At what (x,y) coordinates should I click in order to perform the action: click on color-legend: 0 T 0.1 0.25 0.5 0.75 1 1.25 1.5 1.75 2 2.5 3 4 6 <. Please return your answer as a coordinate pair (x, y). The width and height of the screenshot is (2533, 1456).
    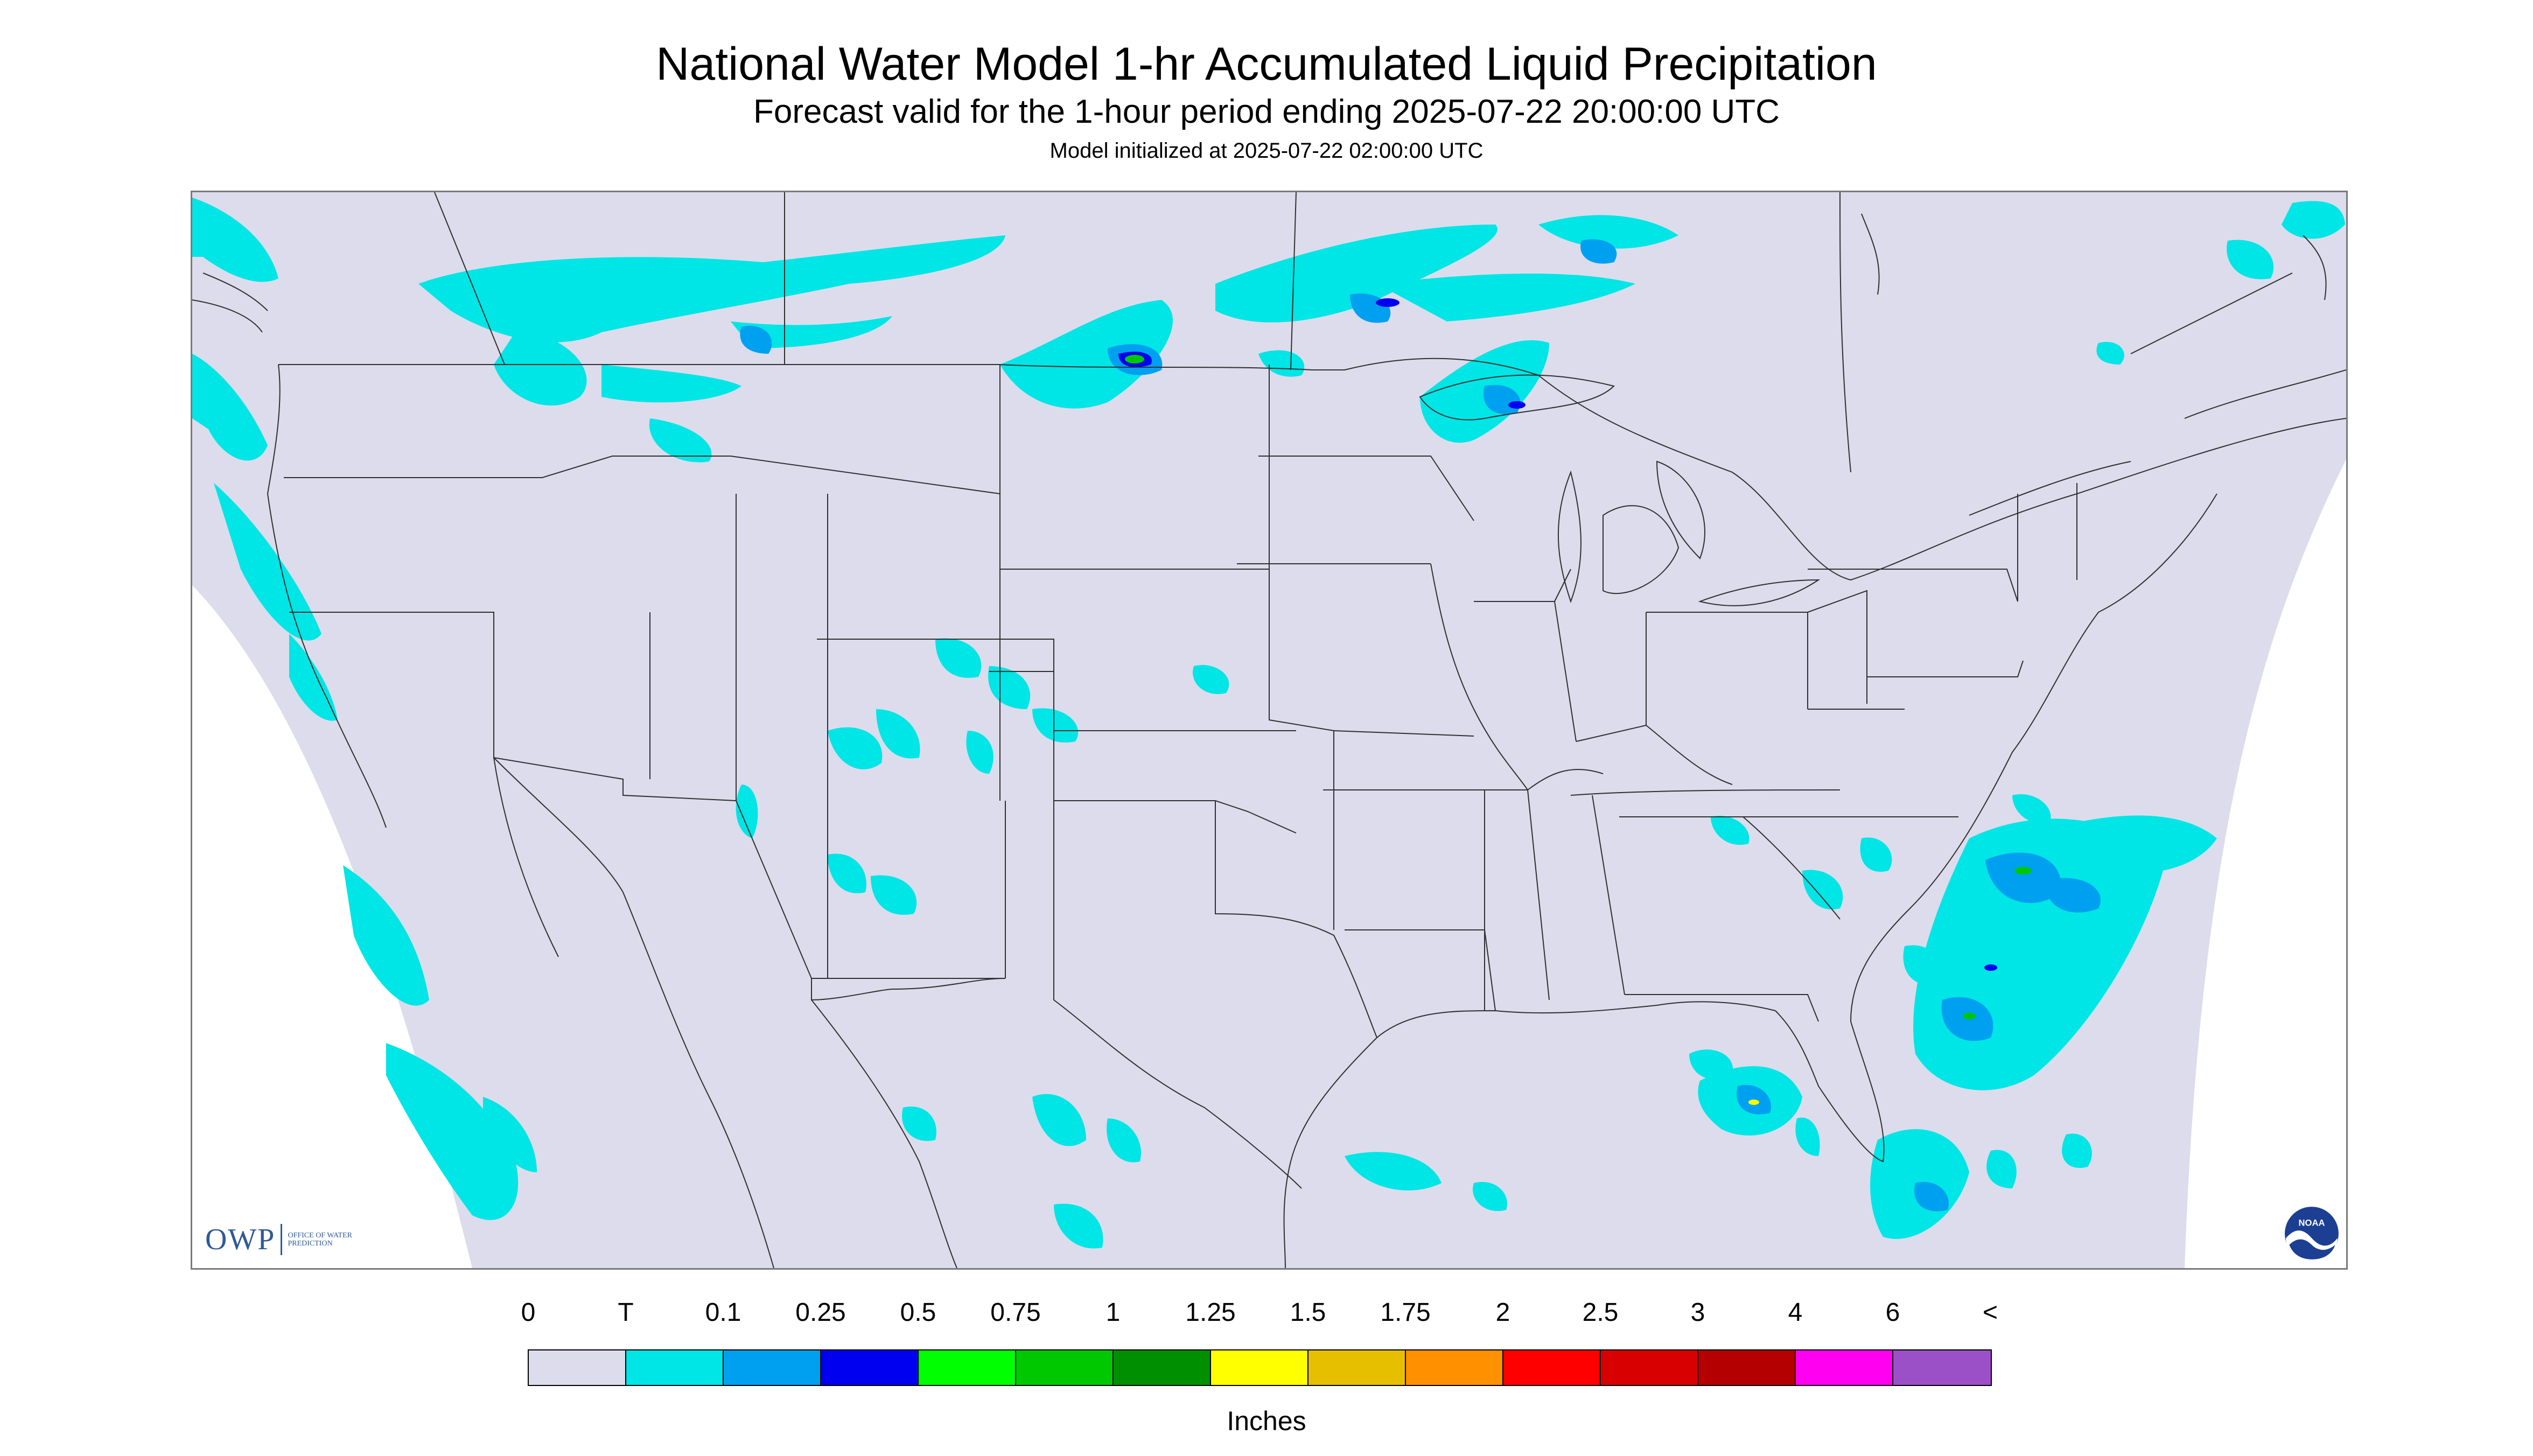
    Looking at the image, I should click on (1267, 1351).